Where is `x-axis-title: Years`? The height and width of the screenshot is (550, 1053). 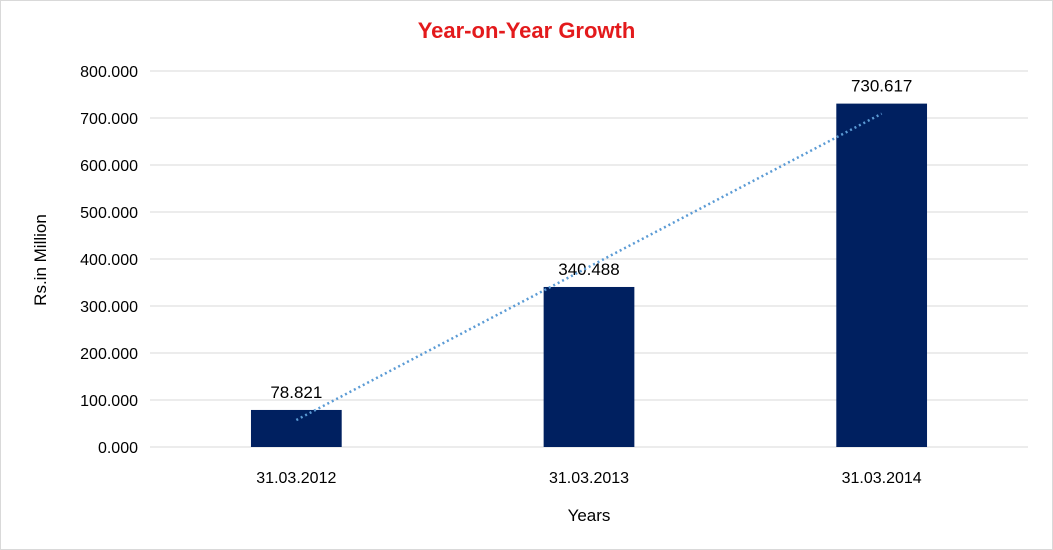 x-axis-title: Years is located at coordinates (589, 515).